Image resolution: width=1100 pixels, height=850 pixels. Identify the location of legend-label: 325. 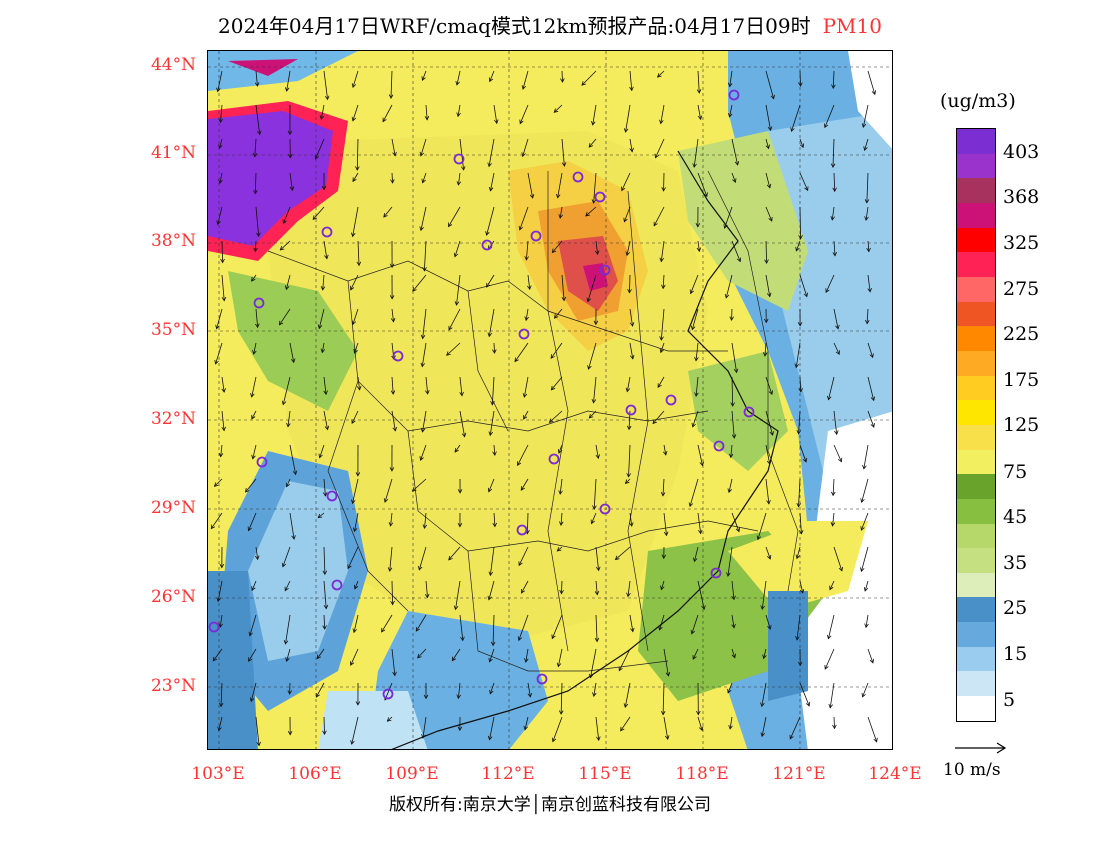
(1021, 243).